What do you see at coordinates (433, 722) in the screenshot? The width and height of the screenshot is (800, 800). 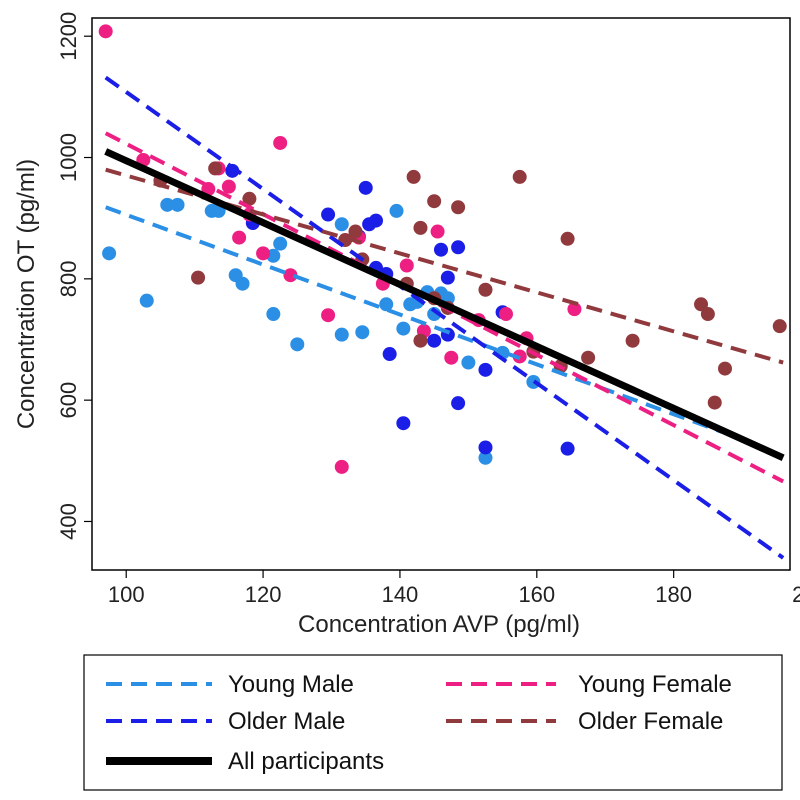 I see `legend-box` at bounding box center [433, 722].